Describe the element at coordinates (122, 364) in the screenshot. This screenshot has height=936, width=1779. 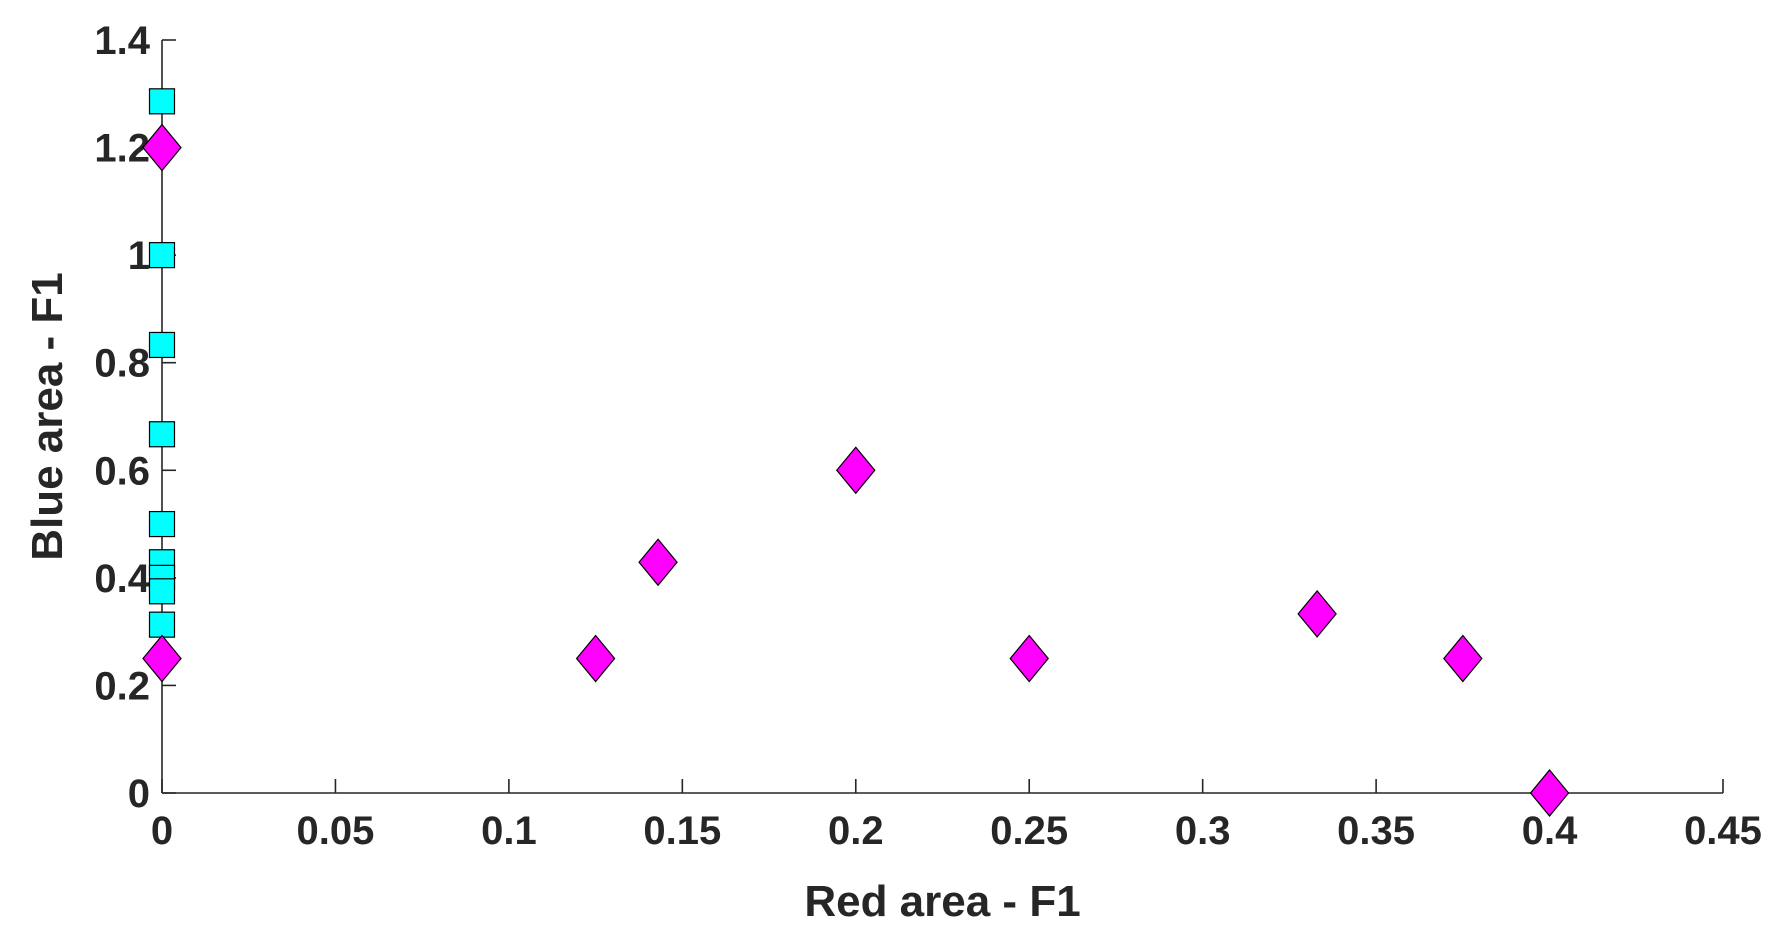
I see `y-tick-label: 0.8` at that location.